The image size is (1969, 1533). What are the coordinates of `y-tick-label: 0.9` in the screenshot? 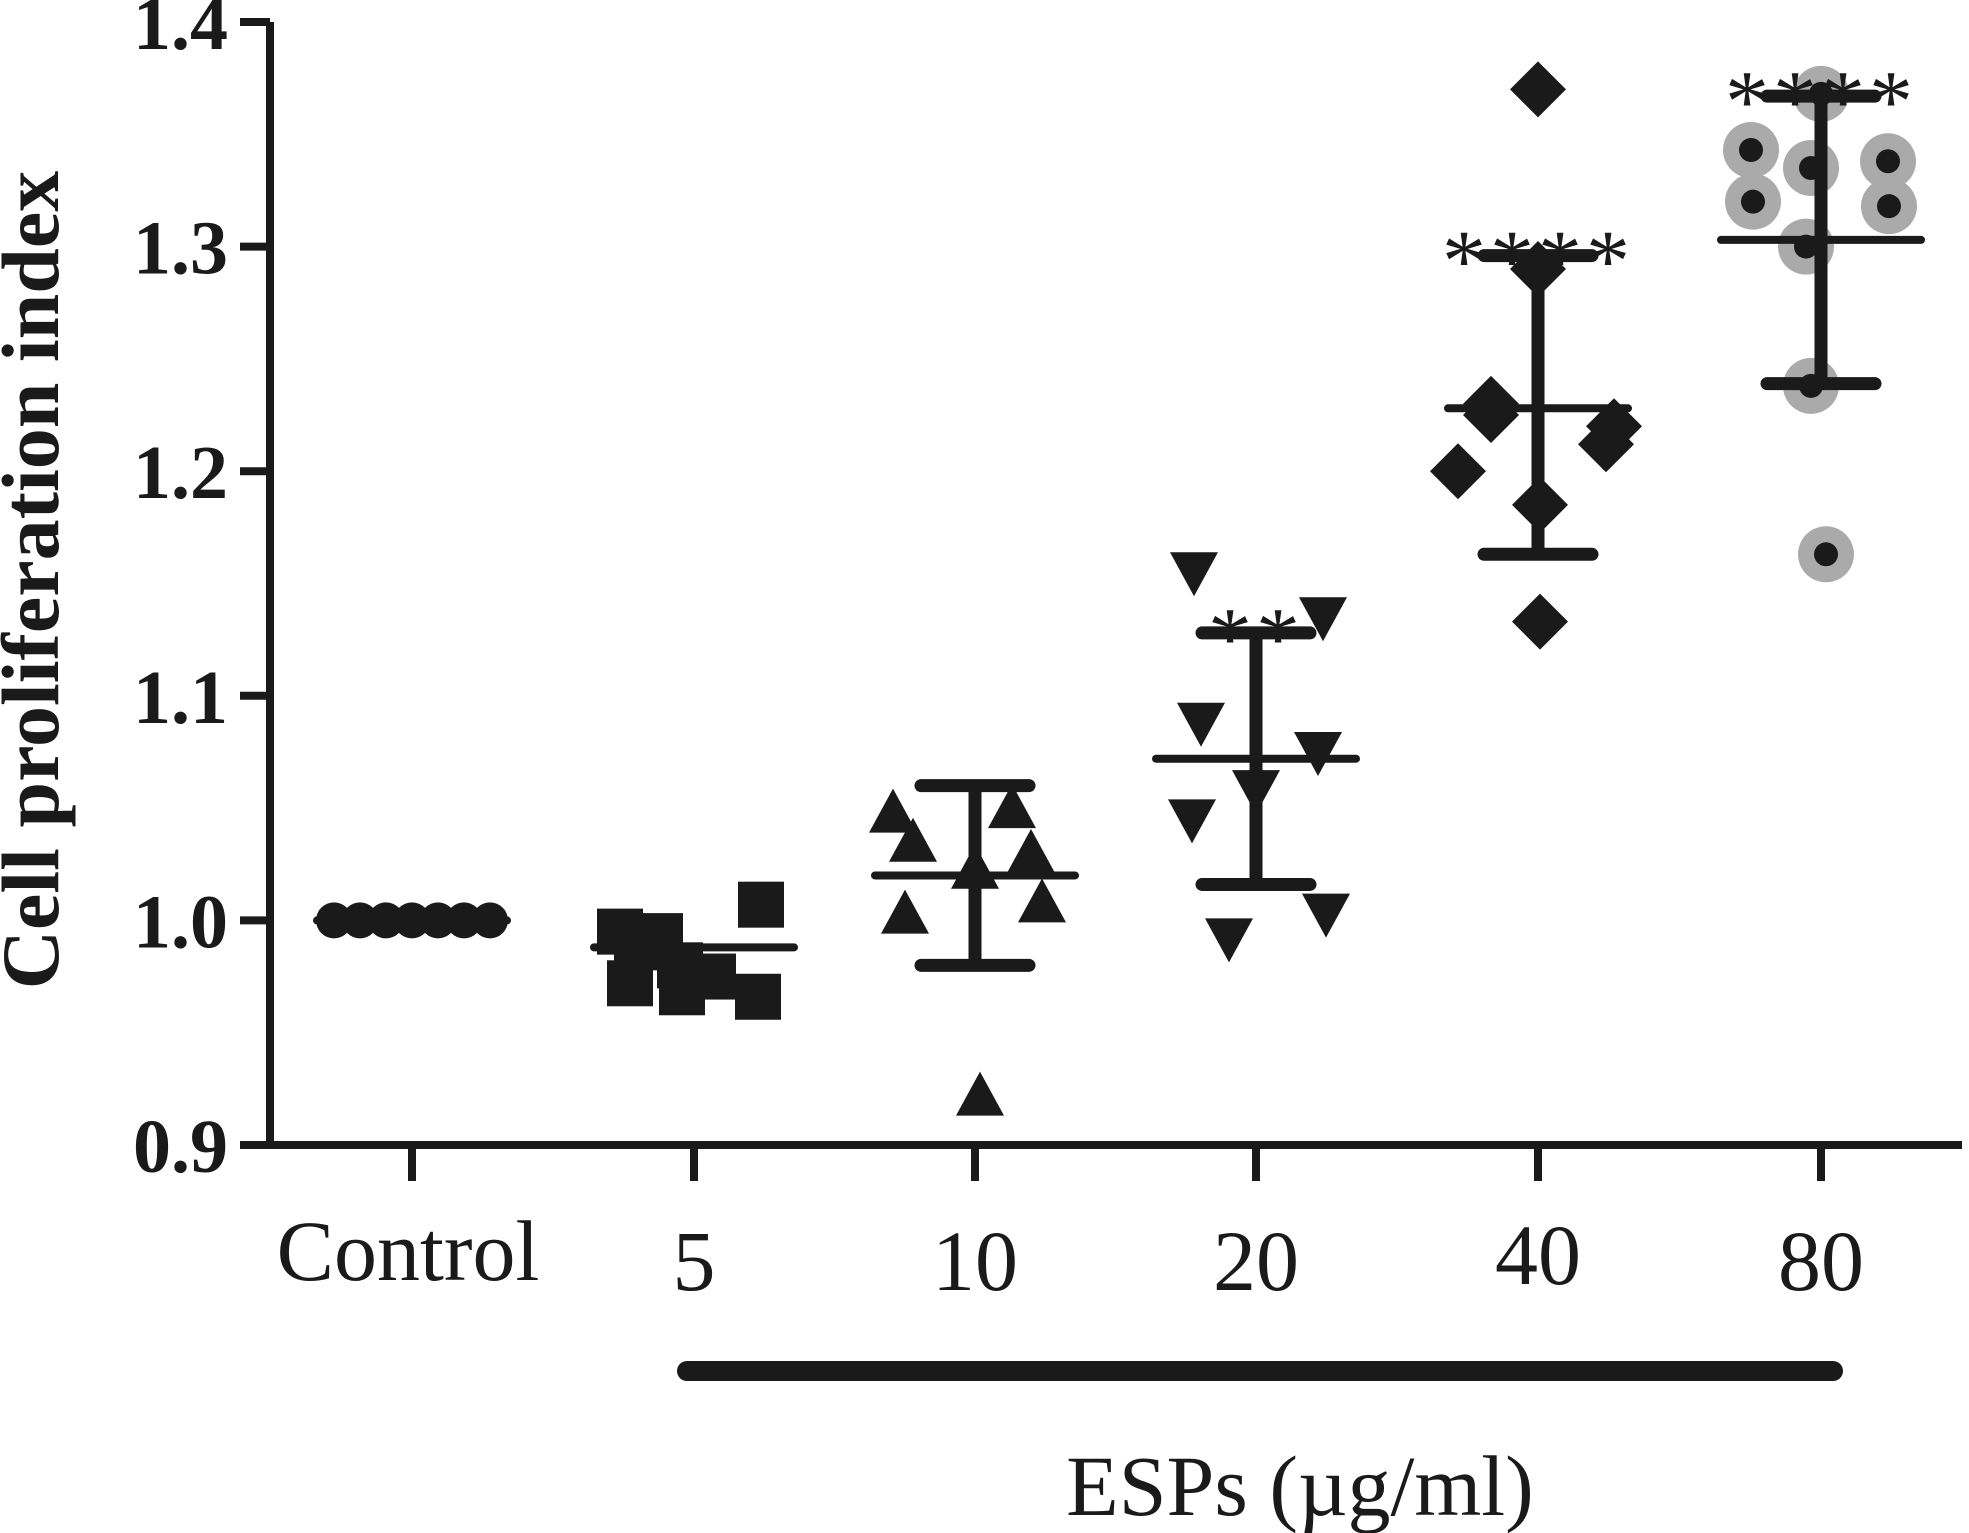 It's located at (180, 1147).